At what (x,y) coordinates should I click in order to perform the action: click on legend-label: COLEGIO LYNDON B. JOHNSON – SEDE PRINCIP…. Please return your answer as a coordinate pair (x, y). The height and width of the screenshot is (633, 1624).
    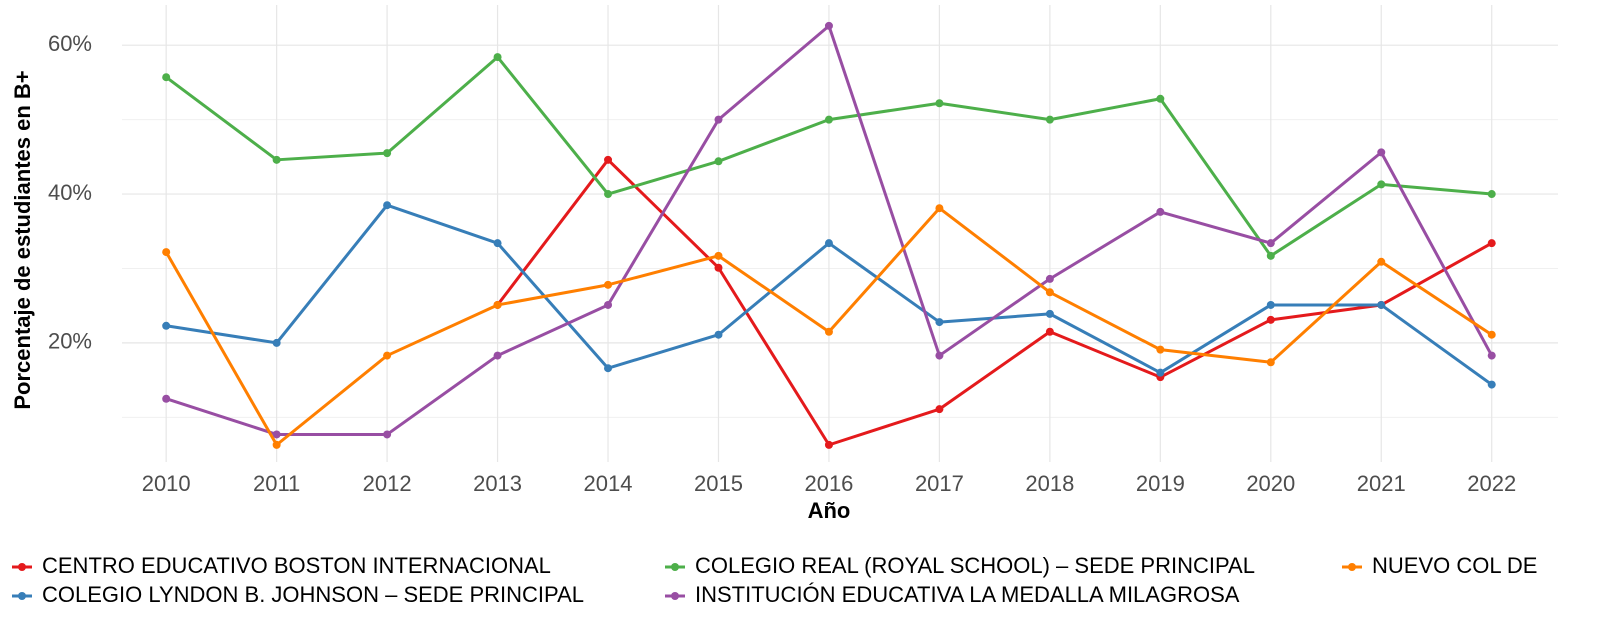
    Looking at the image, I should click on (313, 594).